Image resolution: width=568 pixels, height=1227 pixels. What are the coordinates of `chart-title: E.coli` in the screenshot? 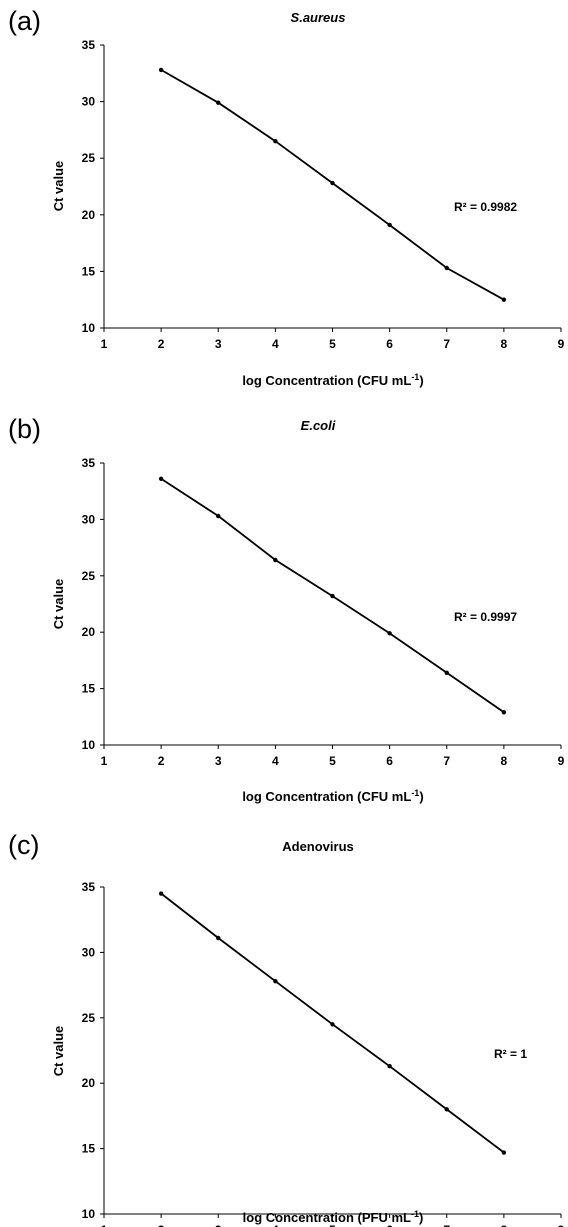 It's located at (318, 425).